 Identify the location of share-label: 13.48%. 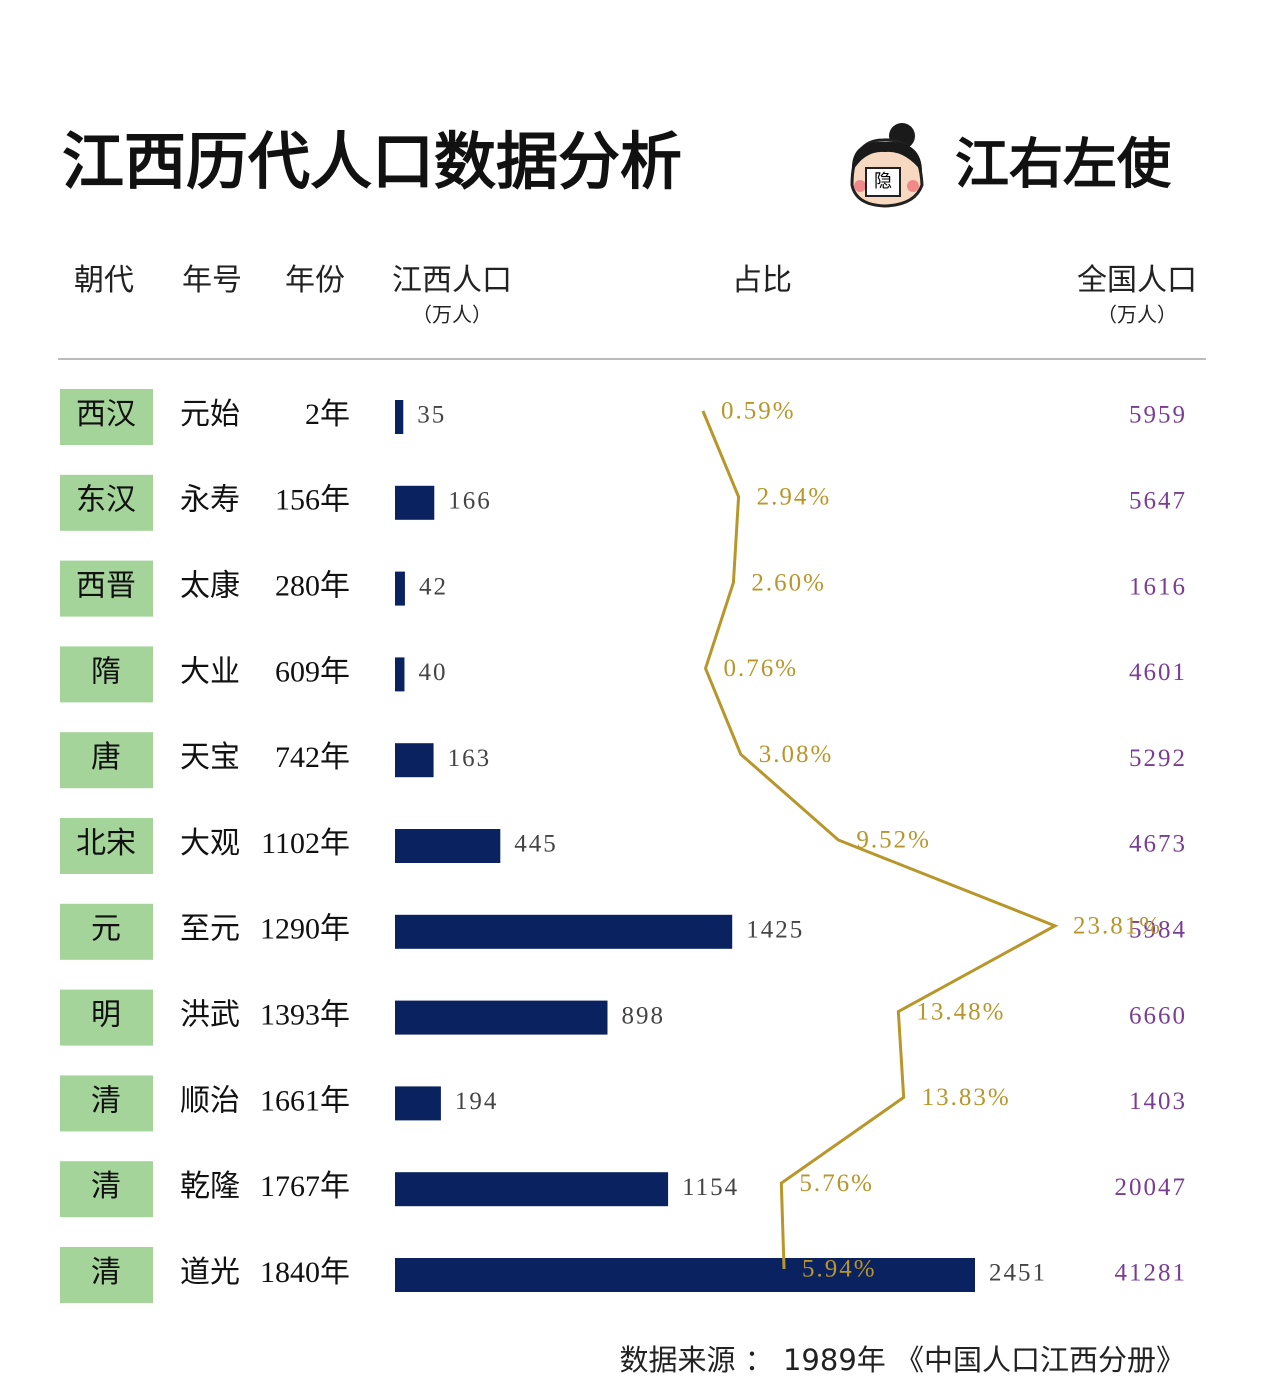
(960, 1011).